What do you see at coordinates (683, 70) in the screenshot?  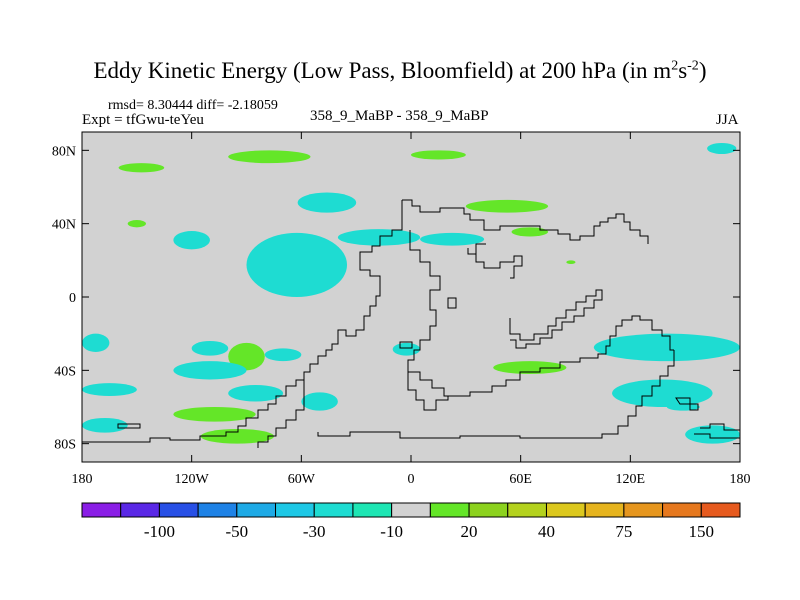 I see `title-s-unit: s` at bounding box center [683, 70].